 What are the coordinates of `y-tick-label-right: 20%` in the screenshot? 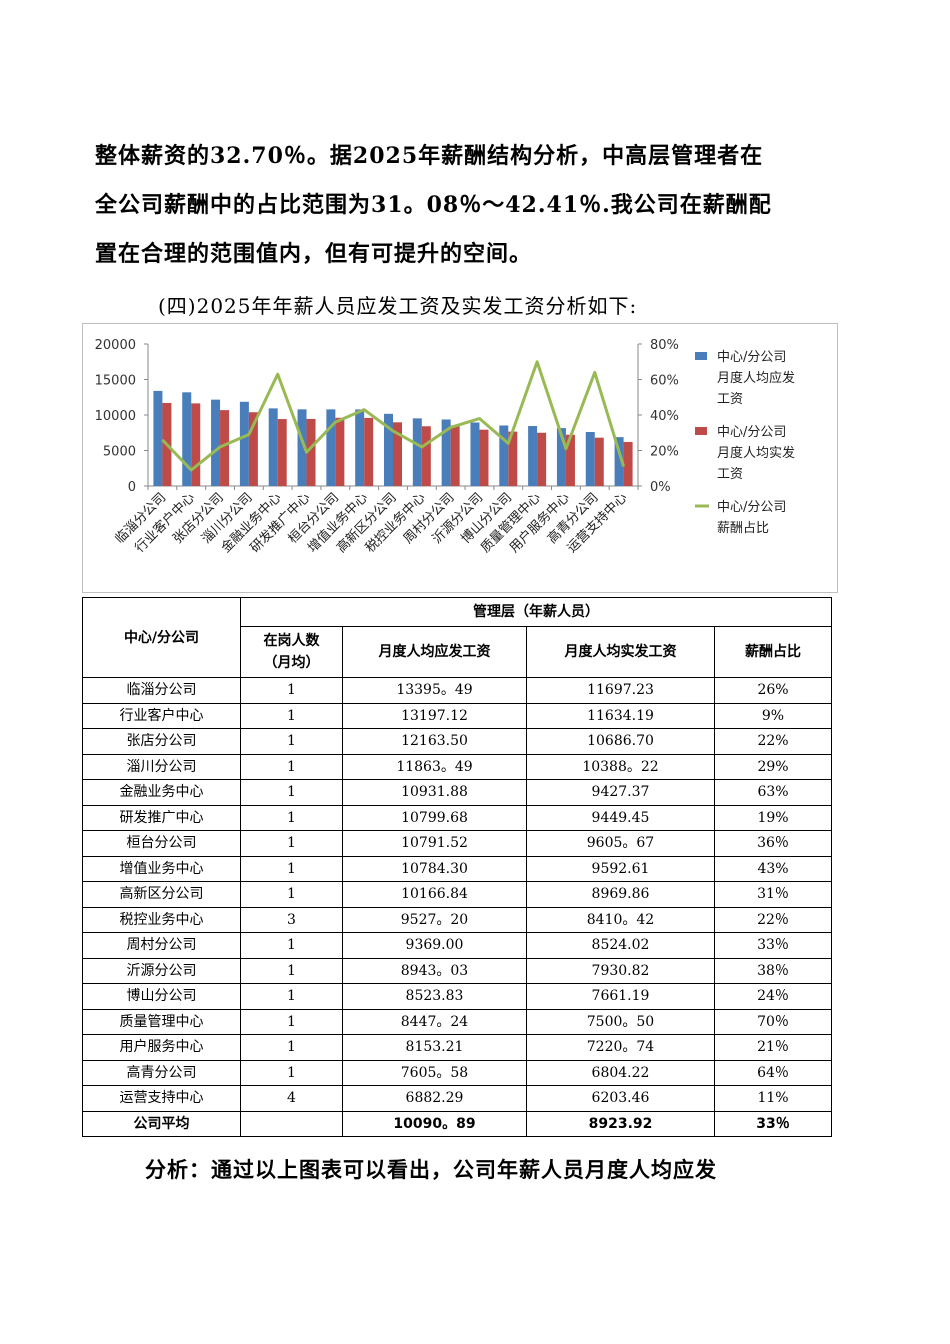 It's located at (664, 452).